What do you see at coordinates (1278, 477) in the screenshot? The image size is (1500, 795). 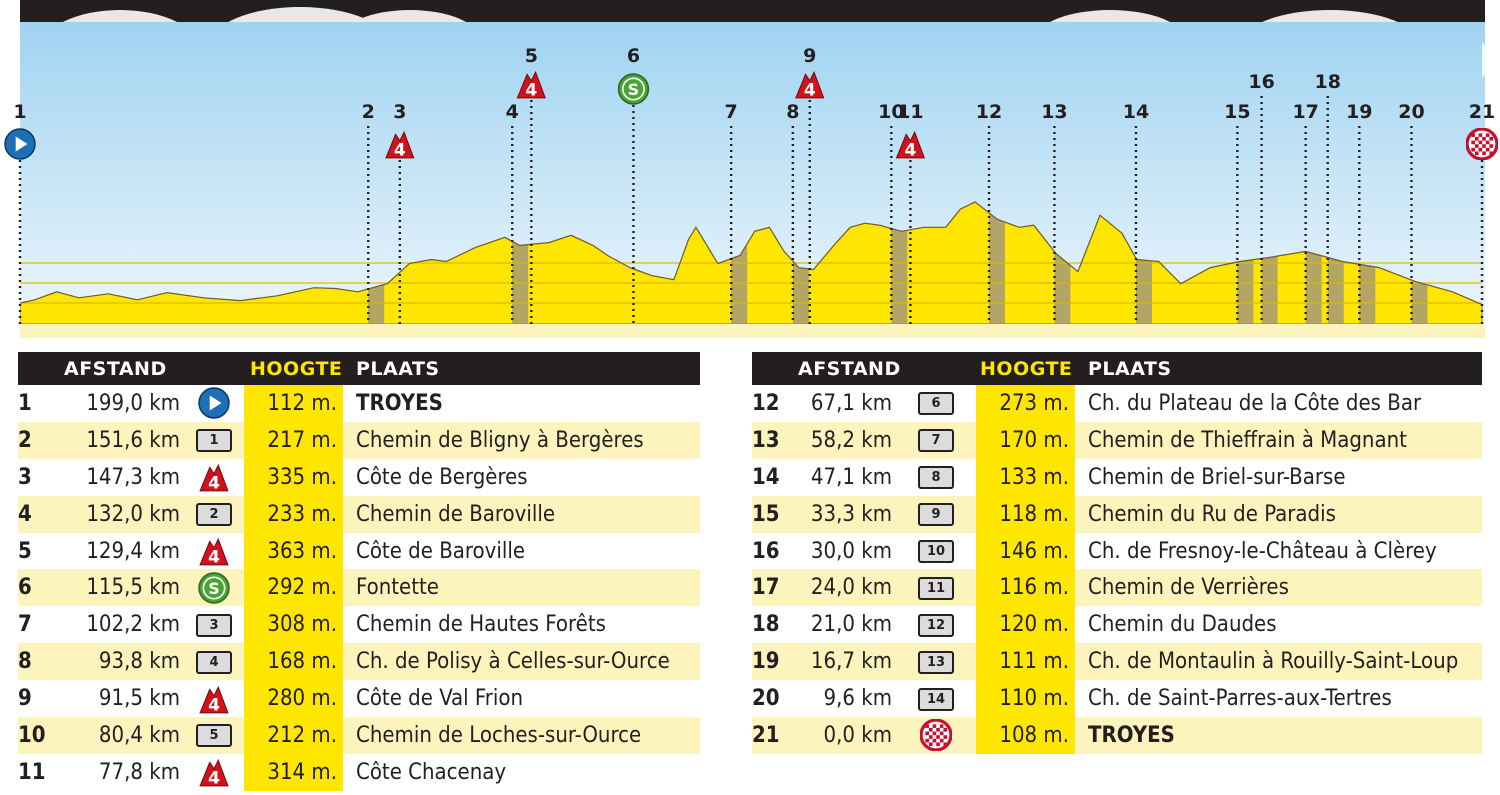 I see `place-cell: Chemin de Briel-sur-Barse` at bounding box center [1278, 477].